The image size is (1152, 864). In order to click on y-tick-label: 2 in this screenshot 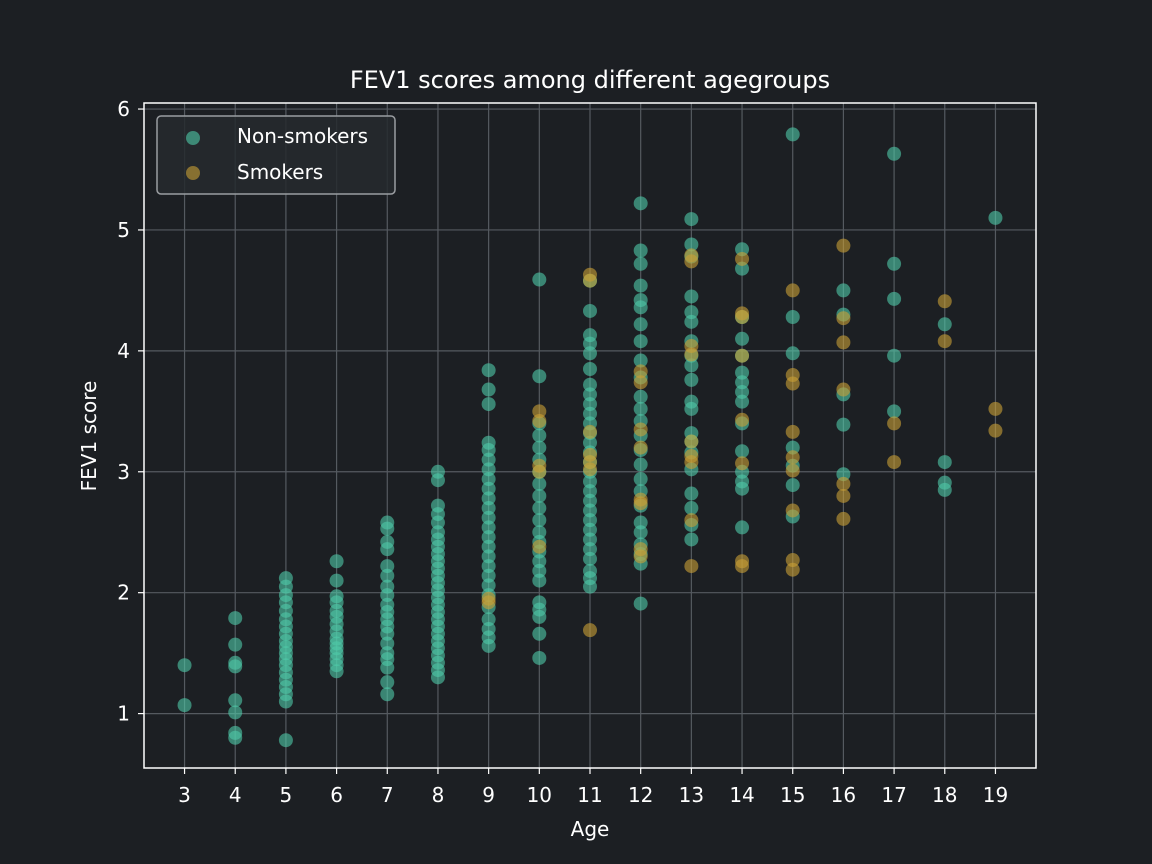, I will do `click(123, 593)`.